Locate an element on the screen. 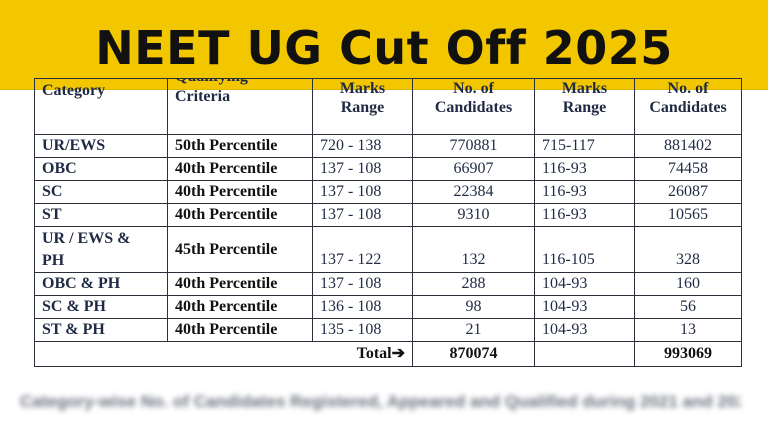 This screenshot has width=768, height=432. cell-category: ST & PH is located at coordinates (101, 330).